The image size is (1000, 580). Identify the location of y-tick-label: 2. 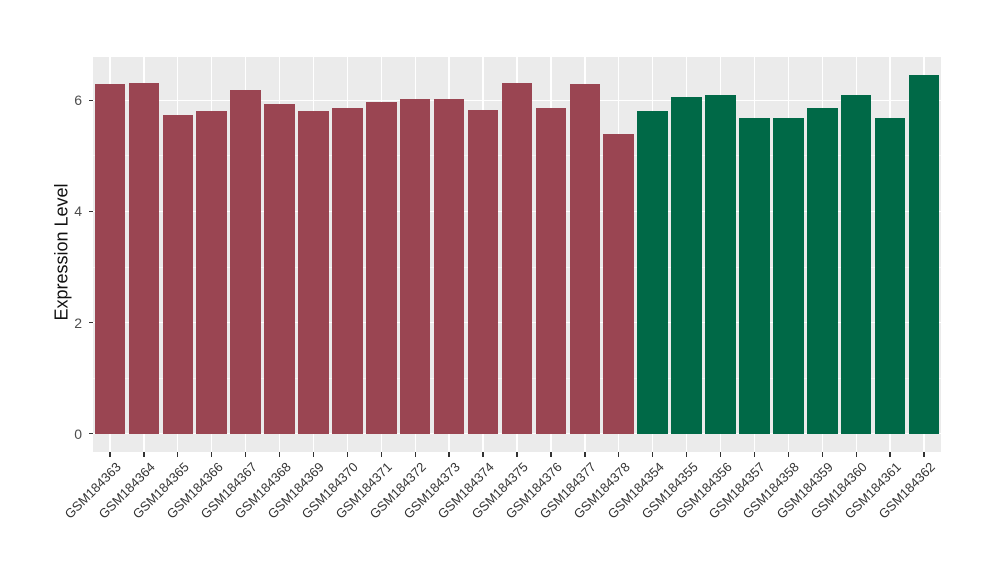
(78, 322).